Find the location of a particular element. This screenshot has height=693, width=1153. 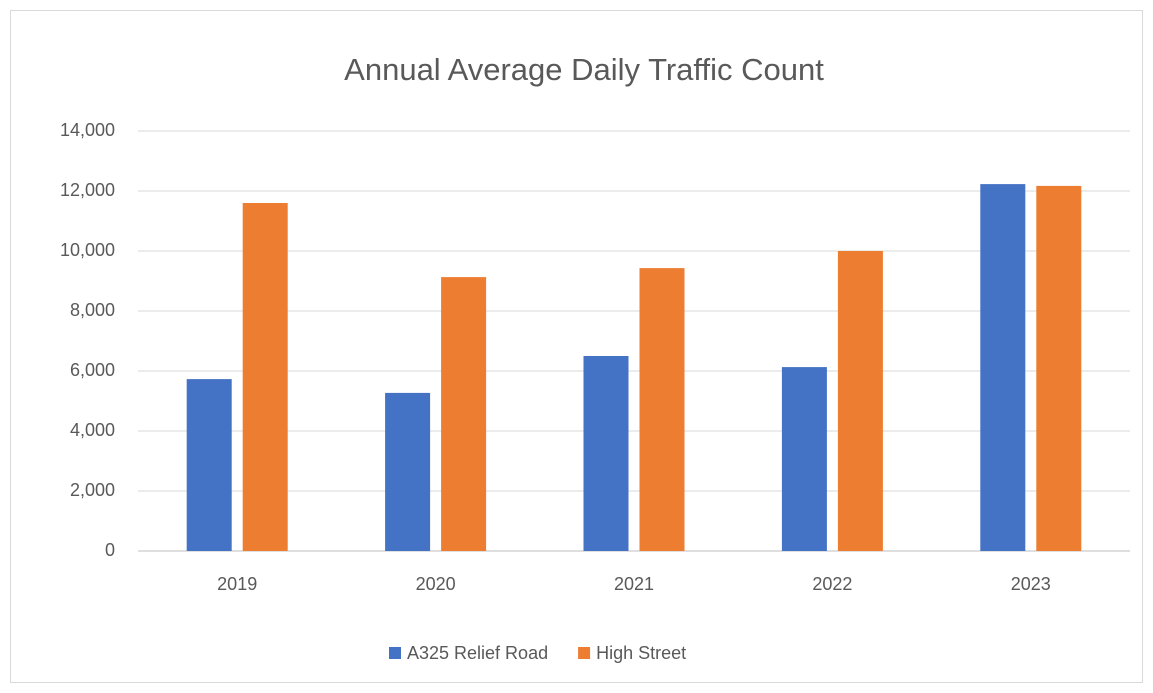

legend-label: A325 Relief Road is located at coordinates (477, 653).